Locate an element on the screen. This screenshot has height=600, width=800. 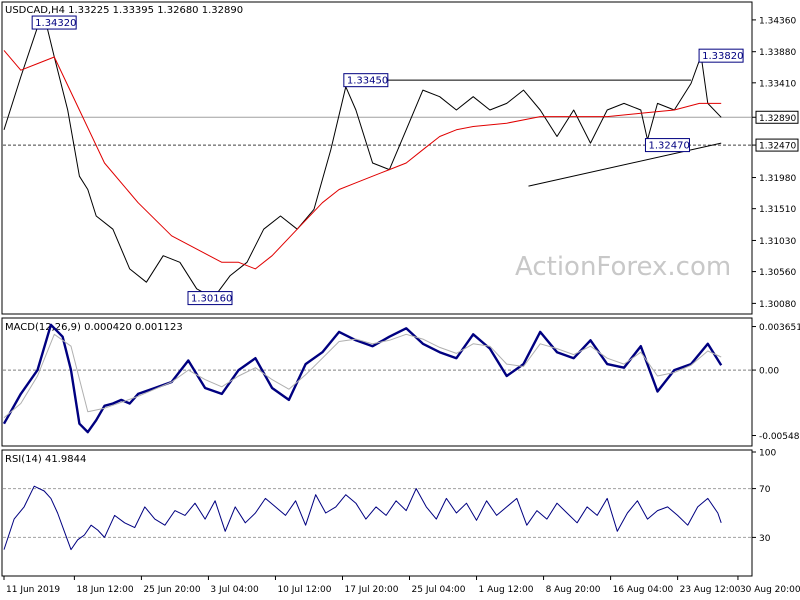
y-tick-label: 100 is located at coordinates (767, 454).